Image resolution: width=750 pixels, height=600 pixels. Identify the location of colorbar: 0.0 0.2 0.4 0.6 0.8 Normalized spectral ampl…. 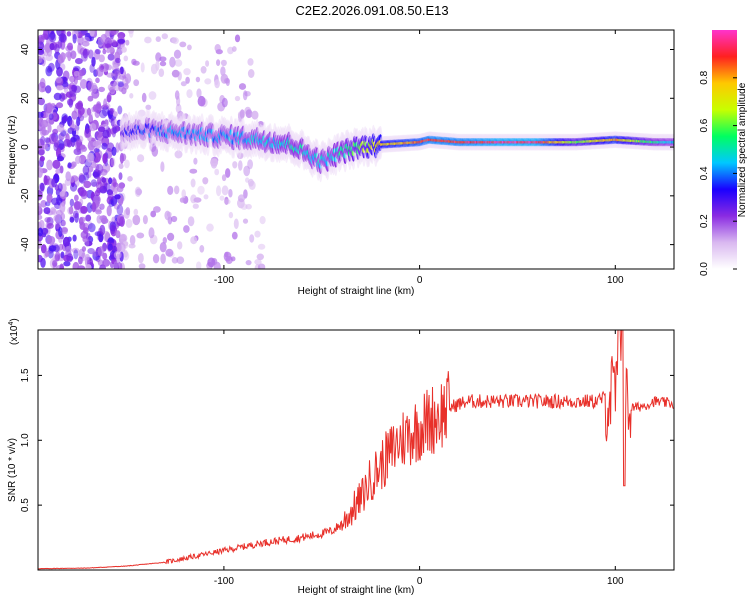
(723, 153).